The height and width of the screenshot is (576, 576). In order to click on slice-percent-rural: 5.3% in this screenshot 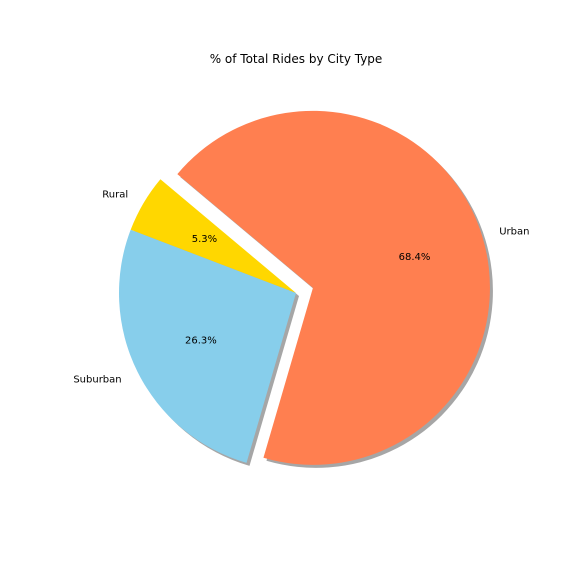, I will do `click(204, 239)`.